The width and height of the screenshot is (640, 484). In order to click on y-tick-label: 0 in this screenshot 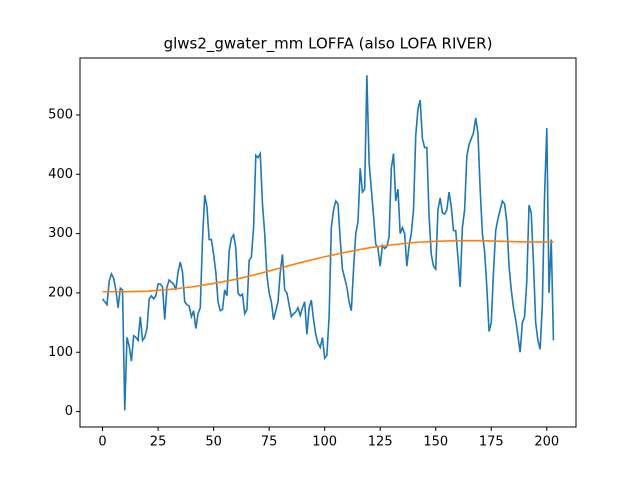, I will do `click(69, 411)`.